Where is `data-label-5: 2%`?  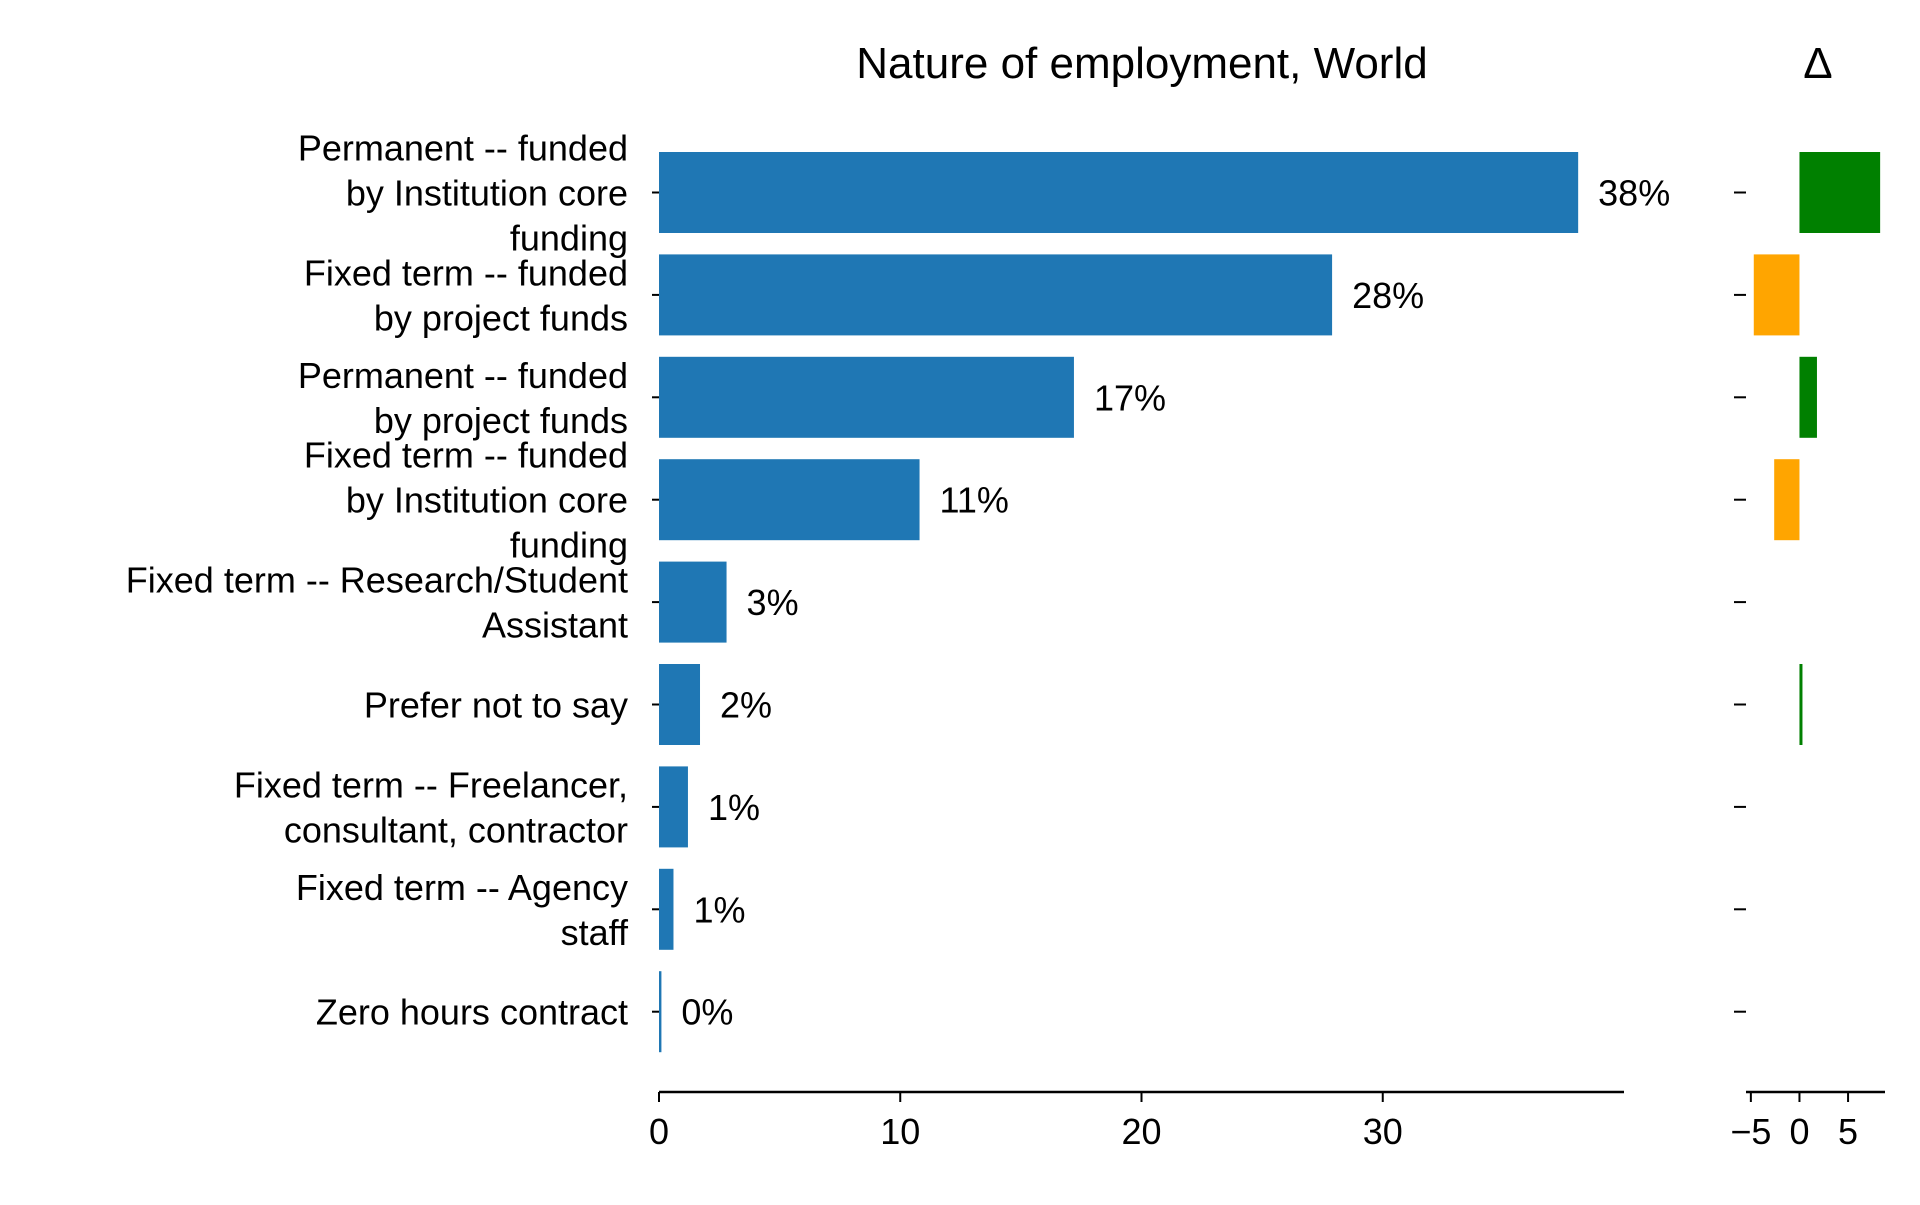 data-label-5: 2% is located at coordinates (746, 705).